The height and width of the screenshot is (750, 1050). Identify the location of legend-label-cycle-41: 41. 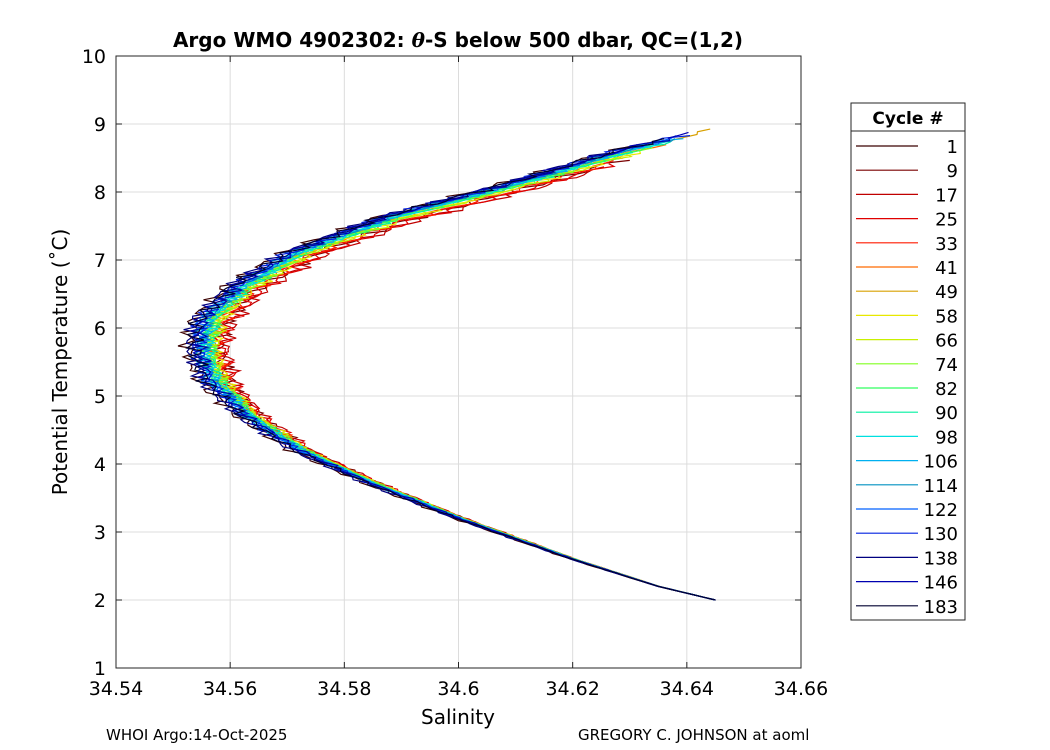
(946, 268).